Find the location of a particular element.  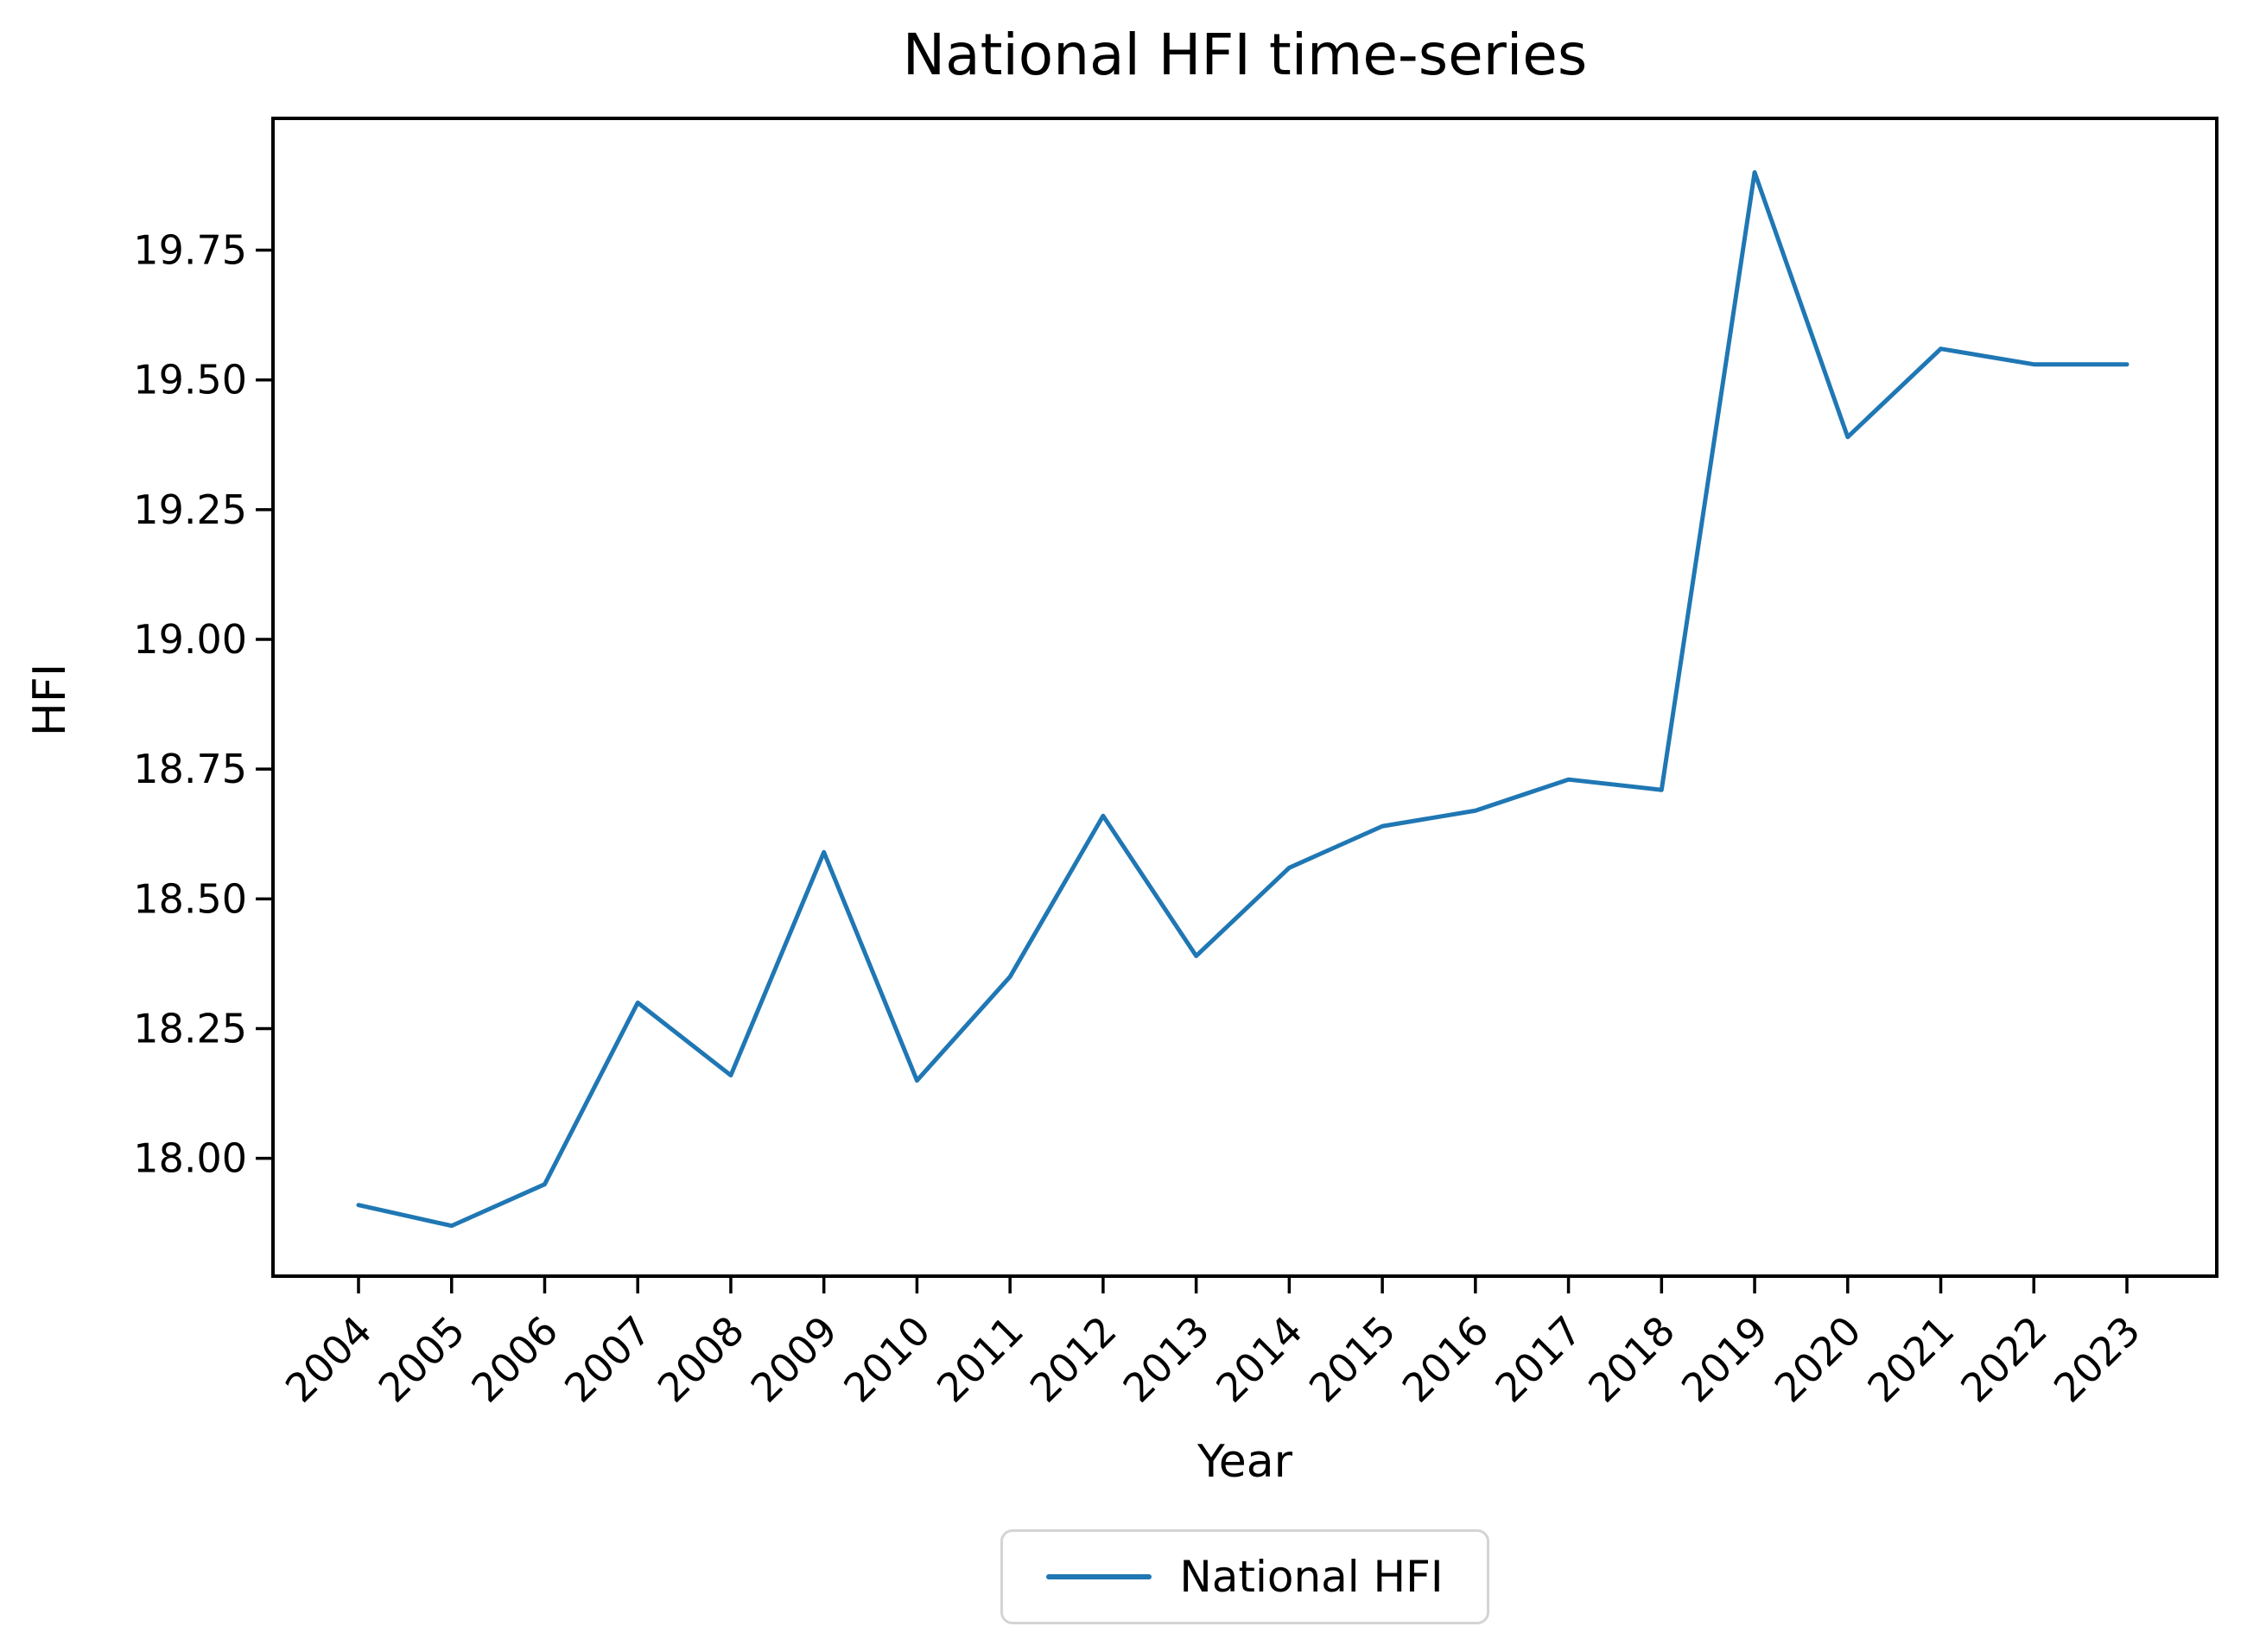

x-tick-label: 2008 is located at coordinates (701, 1360).